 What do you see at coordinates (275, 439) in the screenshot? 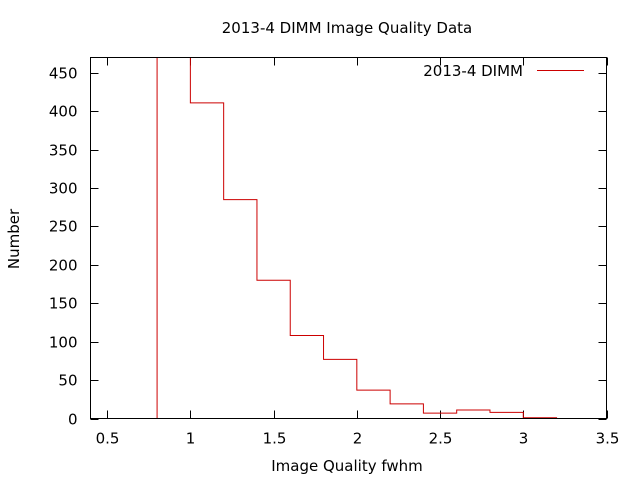
I see `x-tick-label: 1.5` at bounding box center [275, 439].